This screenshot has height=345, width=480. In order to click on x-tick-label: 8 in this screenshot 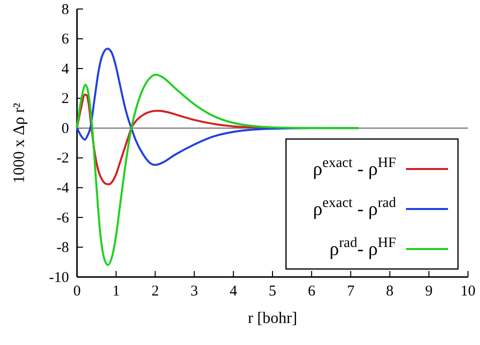, I will do `click(390, 292)`.